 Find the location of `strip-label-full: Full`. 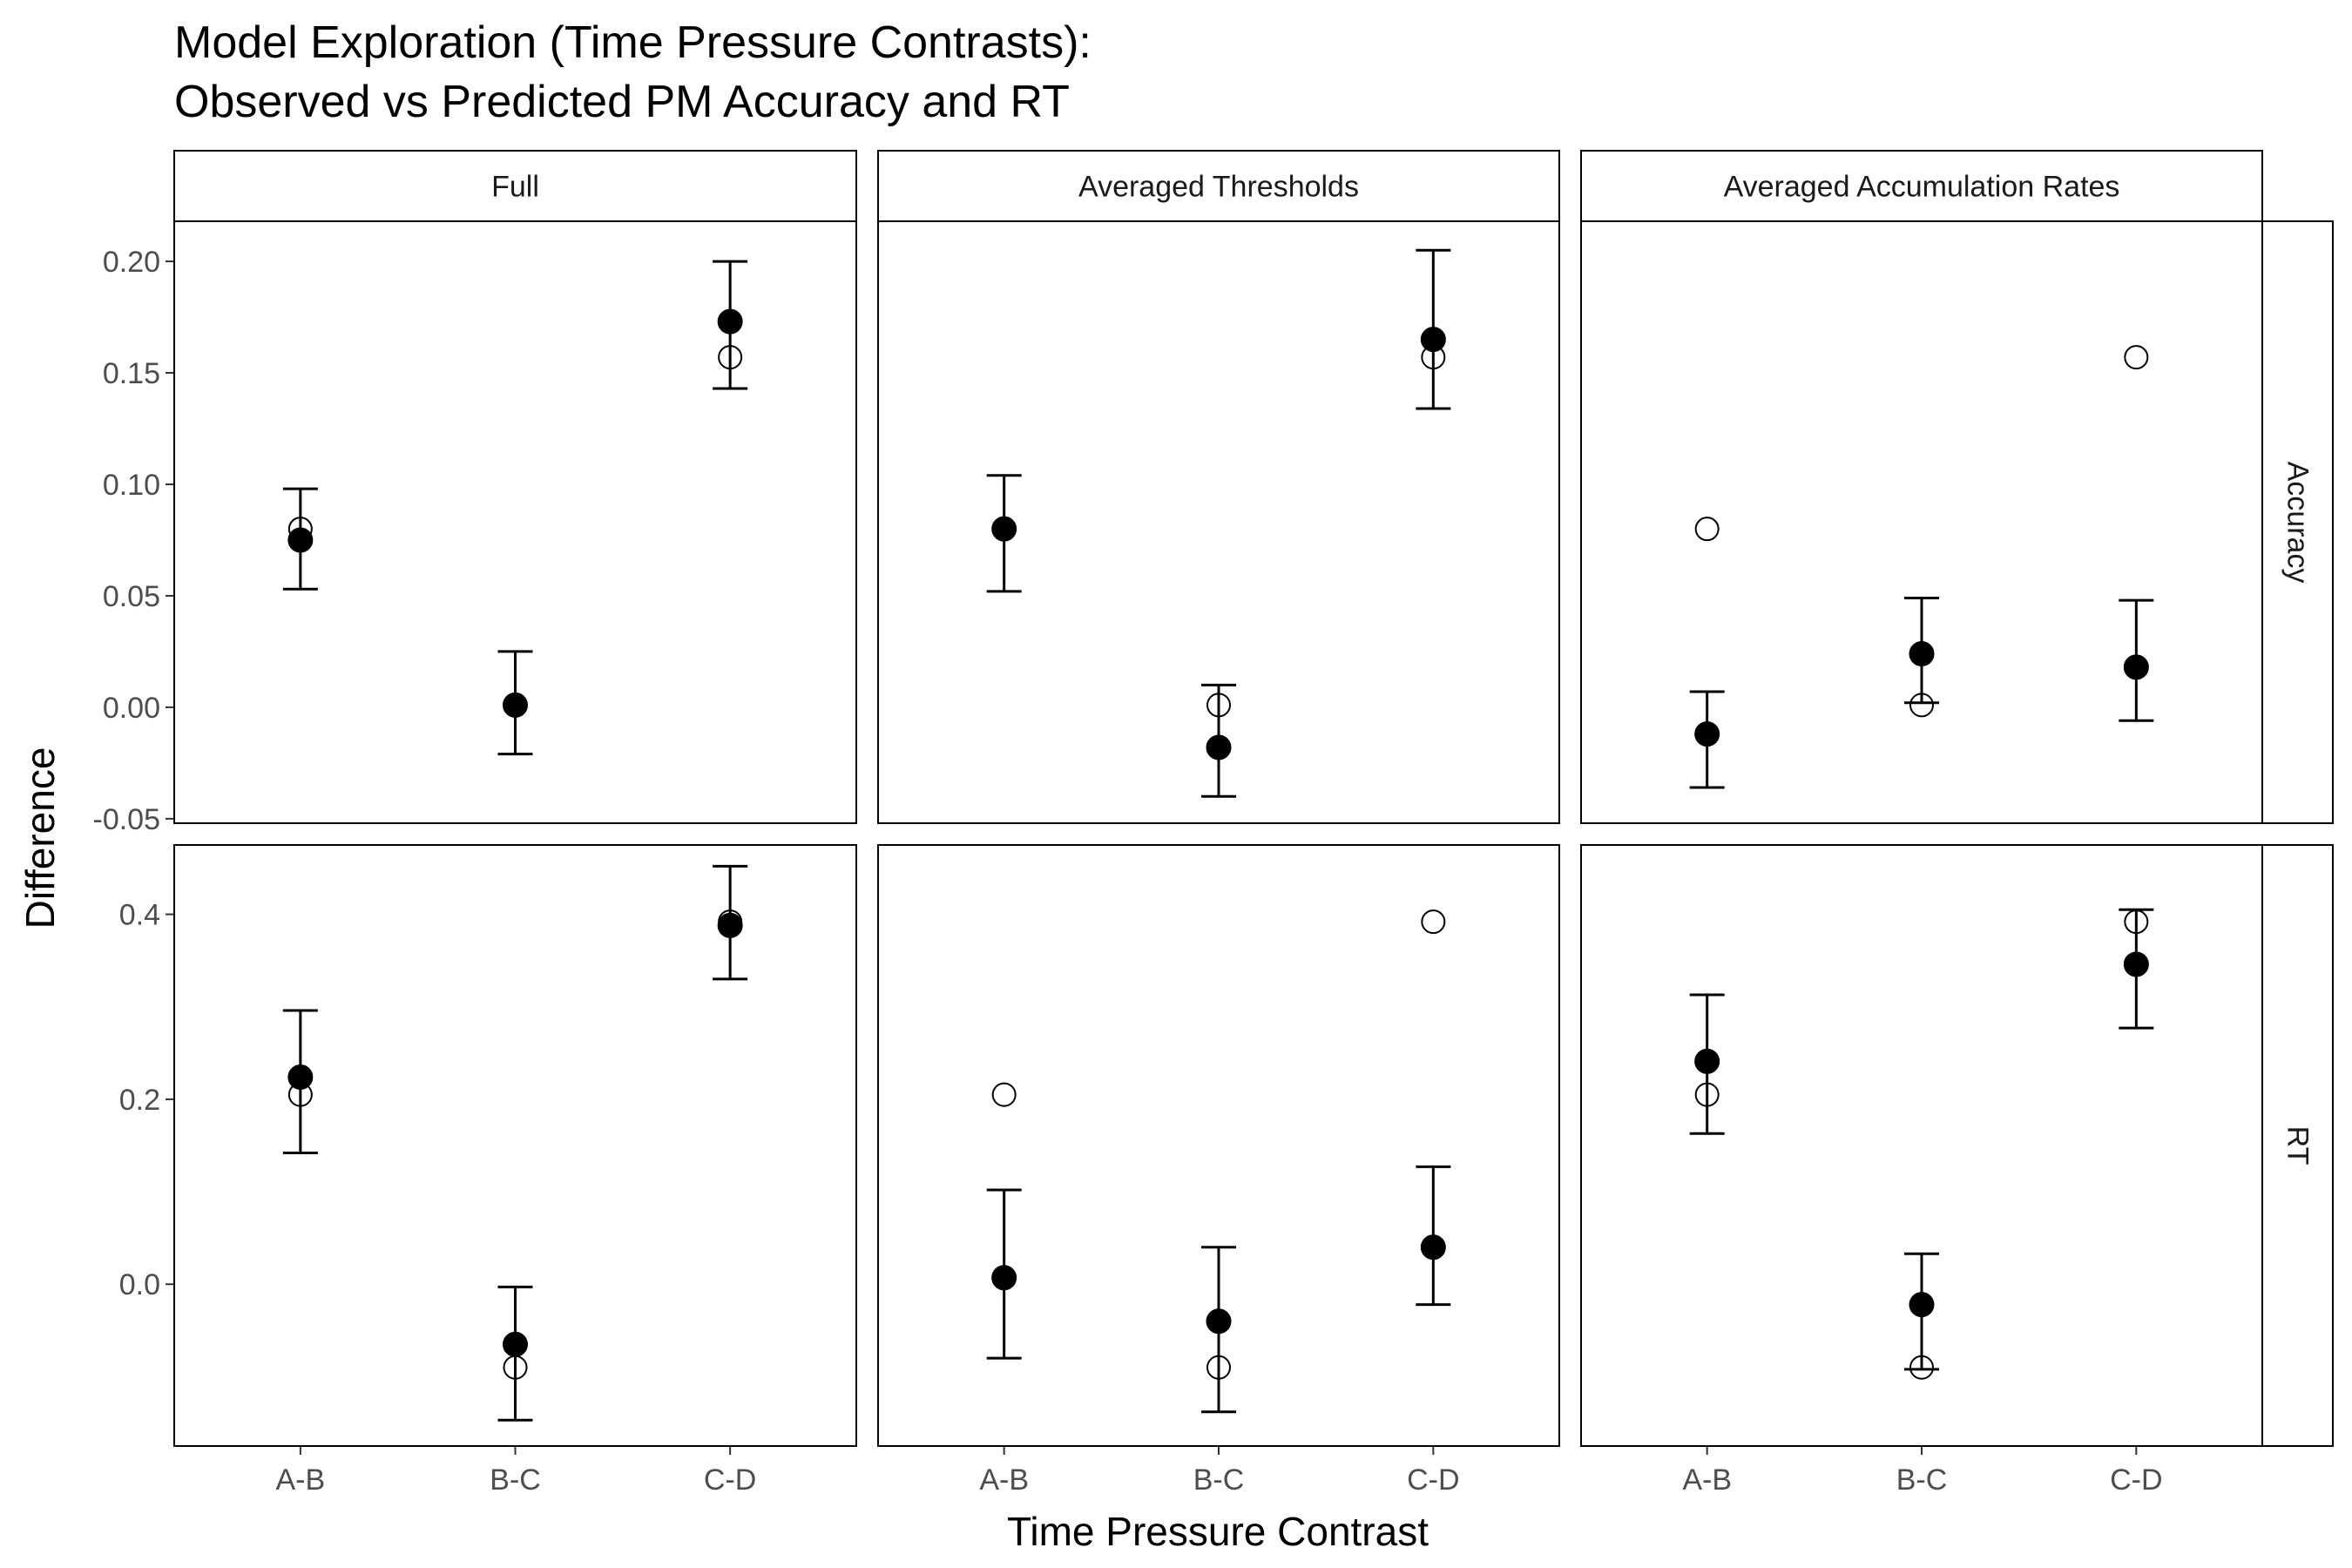

strip-label-full: Full is located at coordinates (515, 188).